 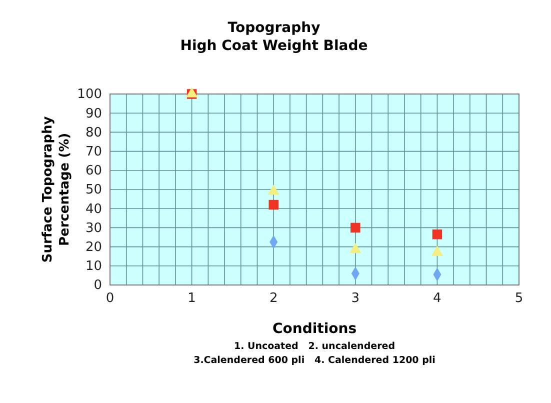 I want to click on x-tick-label: 1, so click(x=192, y=298).